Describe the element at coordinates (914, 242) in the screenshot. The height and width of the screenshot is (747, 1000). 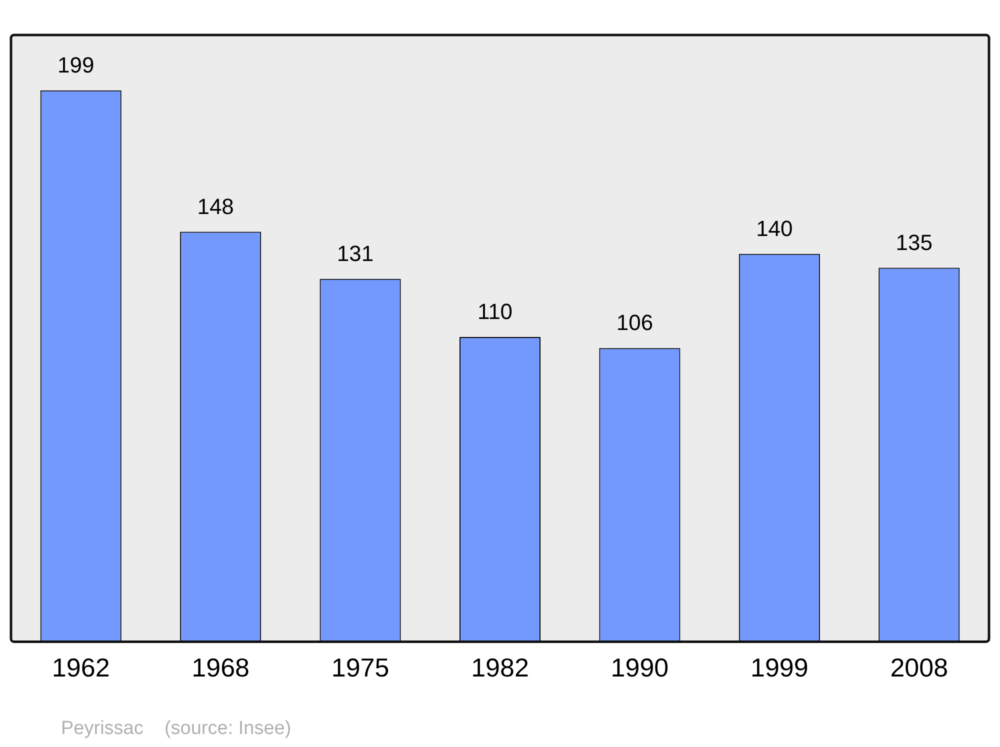
I see `data-label: 135` at that location.